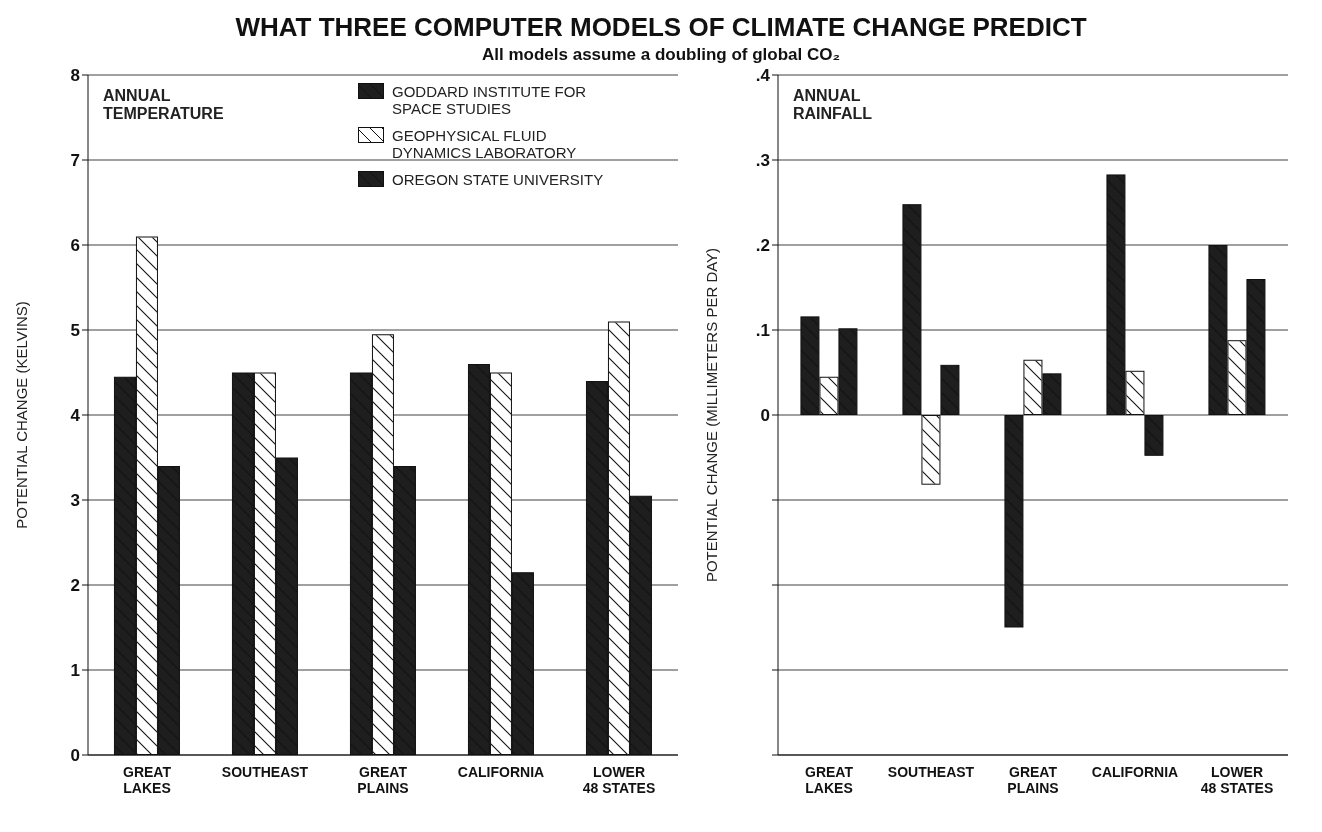 The width and height of the screenshot is (1322, 832). I want to click on y-tick-label: 3, so click(75, 501).